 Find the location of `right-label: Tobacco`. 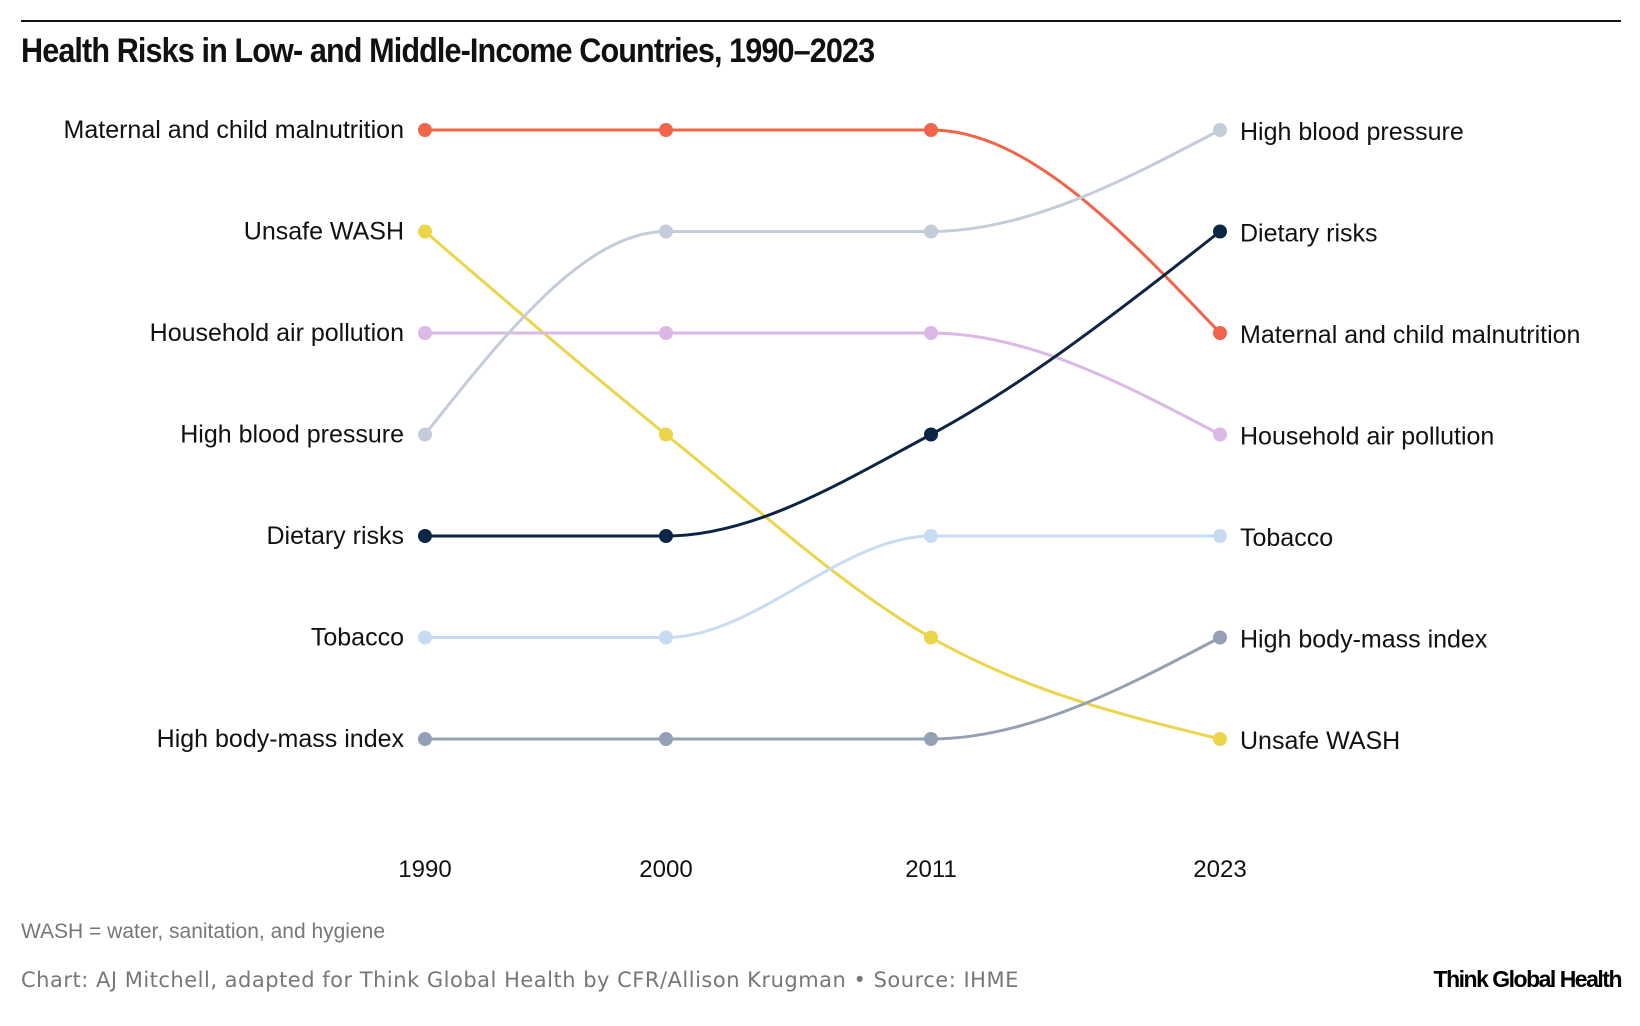

right-label: Tobacco is located at coordinates (1286, 538).